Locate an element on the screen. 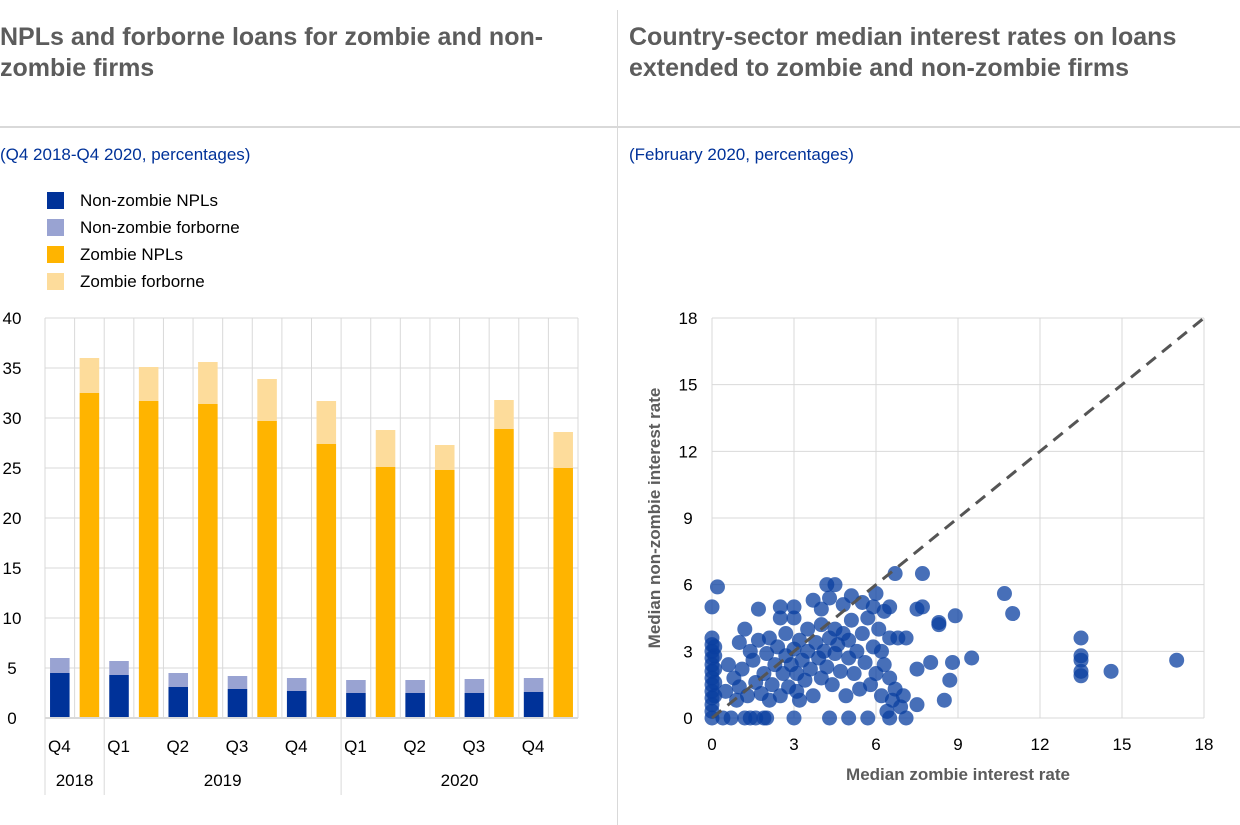 The height and width of the screenshot is (825, 1240). y-axis-title: Median non-zombie interest rate is located at coordinates (654, 518).